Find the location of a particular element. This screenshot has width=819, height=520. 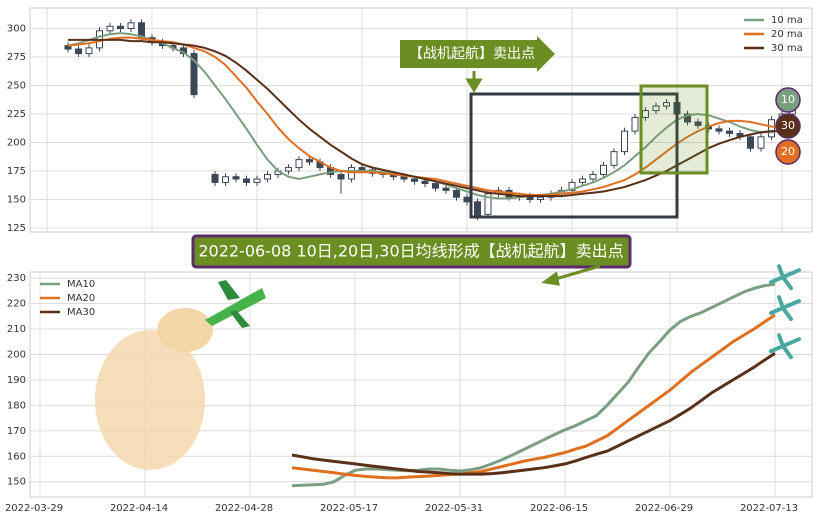

y-tick-label: 190 is located at coordinates (16, 380).